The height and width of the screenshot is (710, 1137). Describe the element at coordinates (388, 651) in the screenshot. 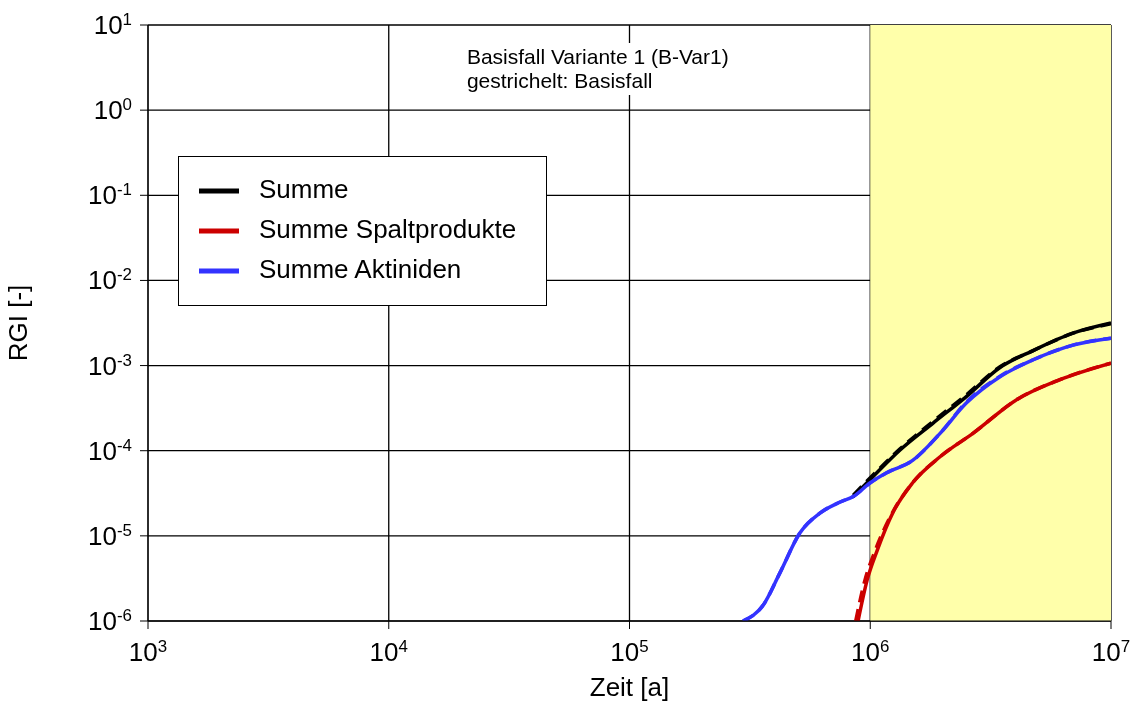

I see `x-tick-label: 10$^{4}$` at that location.